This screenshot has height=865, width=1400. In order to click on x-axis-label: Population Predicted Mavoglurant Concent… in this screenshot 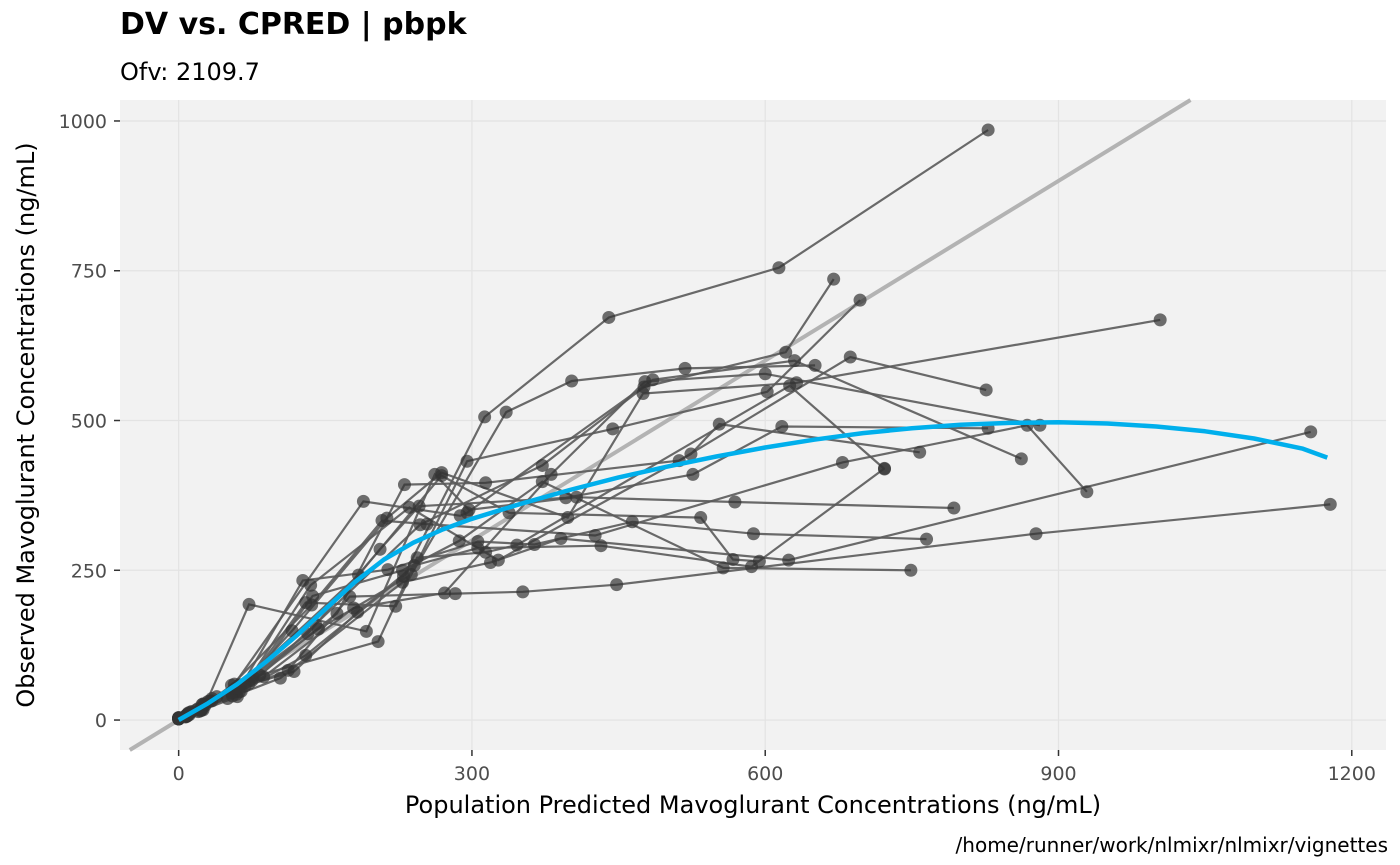, I will do `click(753, 805)`.